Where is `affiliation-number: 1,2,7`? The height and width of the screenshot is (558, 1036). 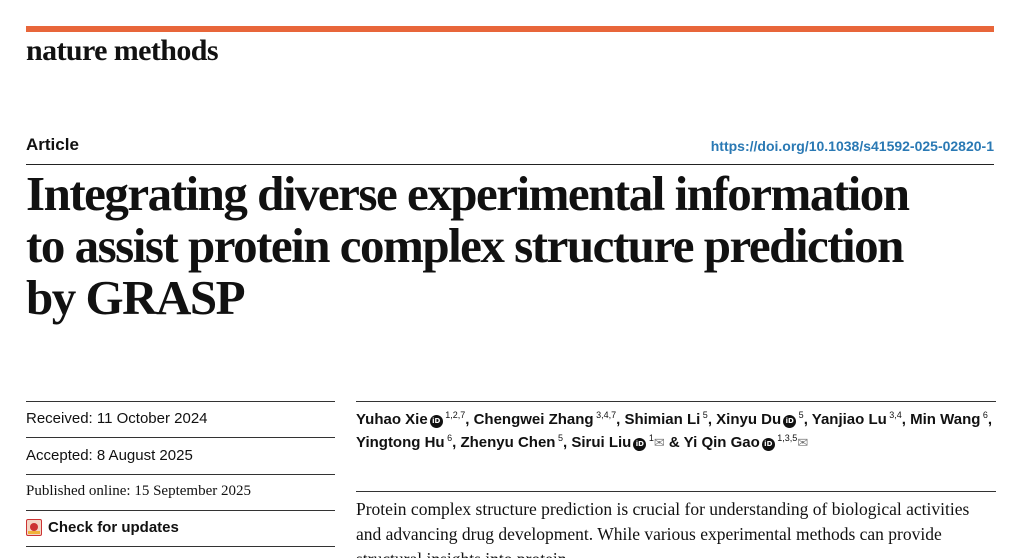
affiliation-number: 1,2,7 is located at coordinates (454, 415).